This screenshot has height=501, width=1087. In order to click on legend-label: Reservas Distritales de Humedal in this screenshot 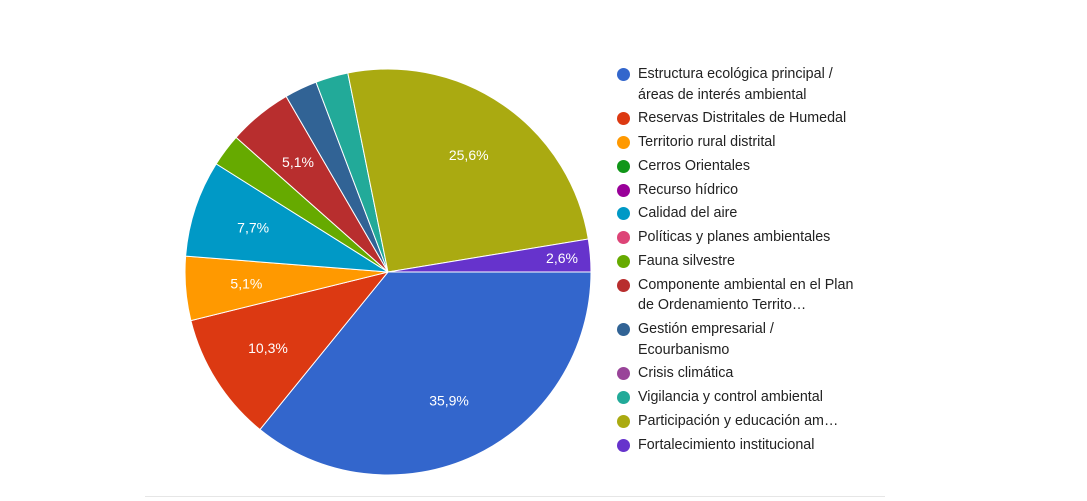, I will do `click(742, 118)`.